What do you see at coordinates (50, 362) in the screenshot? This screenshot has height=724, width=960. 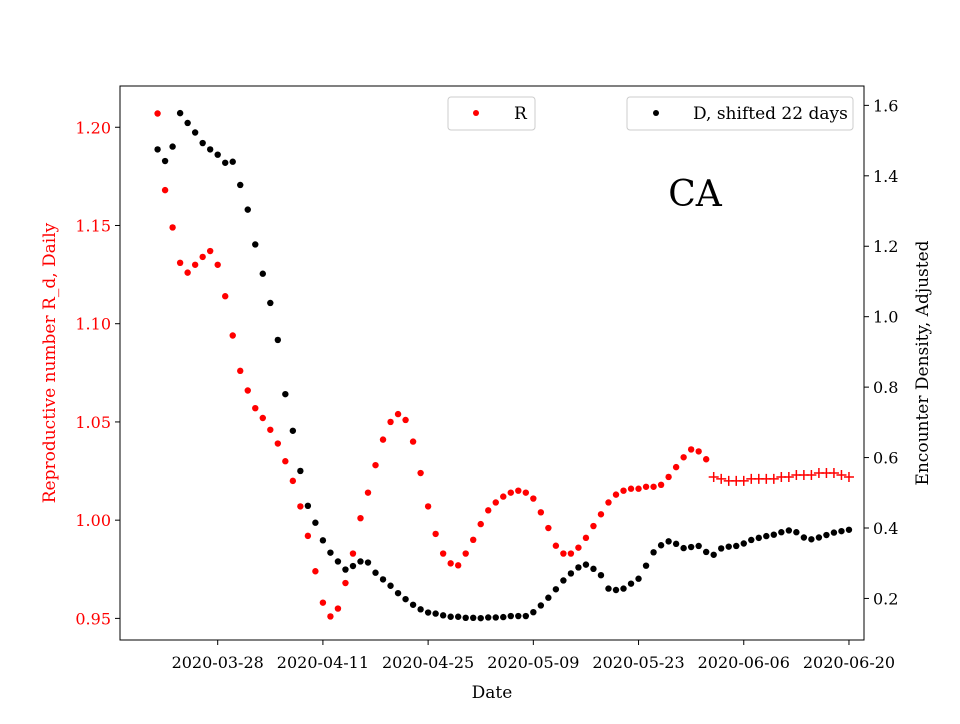 I see `left-y-axis-label: Reproductive number R_d, Daily` at bounding box center [50, 362].